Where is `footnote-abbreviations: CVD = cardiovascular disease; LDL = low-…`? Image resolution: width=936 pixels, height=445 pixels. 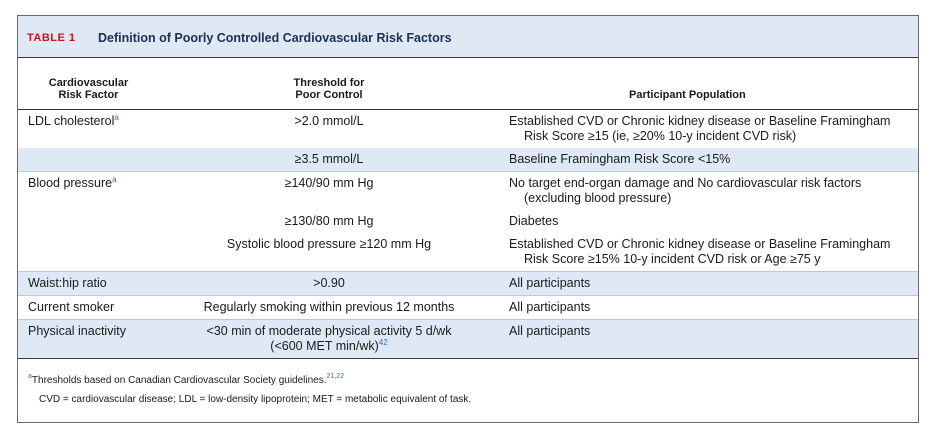
footnote-abbreviations: CVD = cardiovascular disease; LDL = low-… is located at coordinates (255, 399).